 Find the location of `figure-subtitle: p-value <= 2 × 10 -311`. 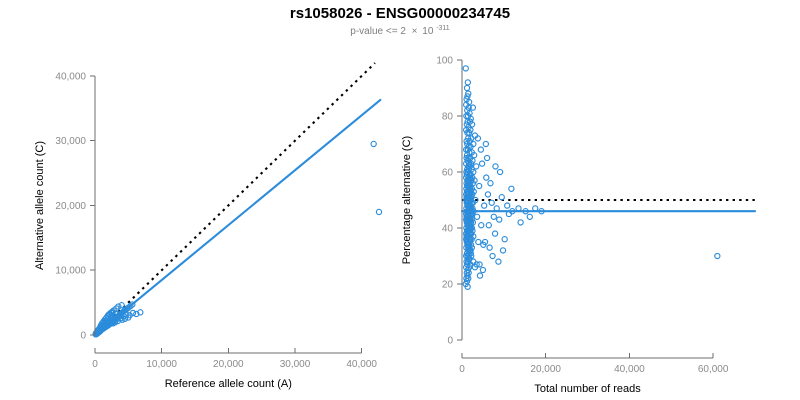

figure-subtitle: p-value <= 2 × 10 -311 is located at coordinates (400, 31).